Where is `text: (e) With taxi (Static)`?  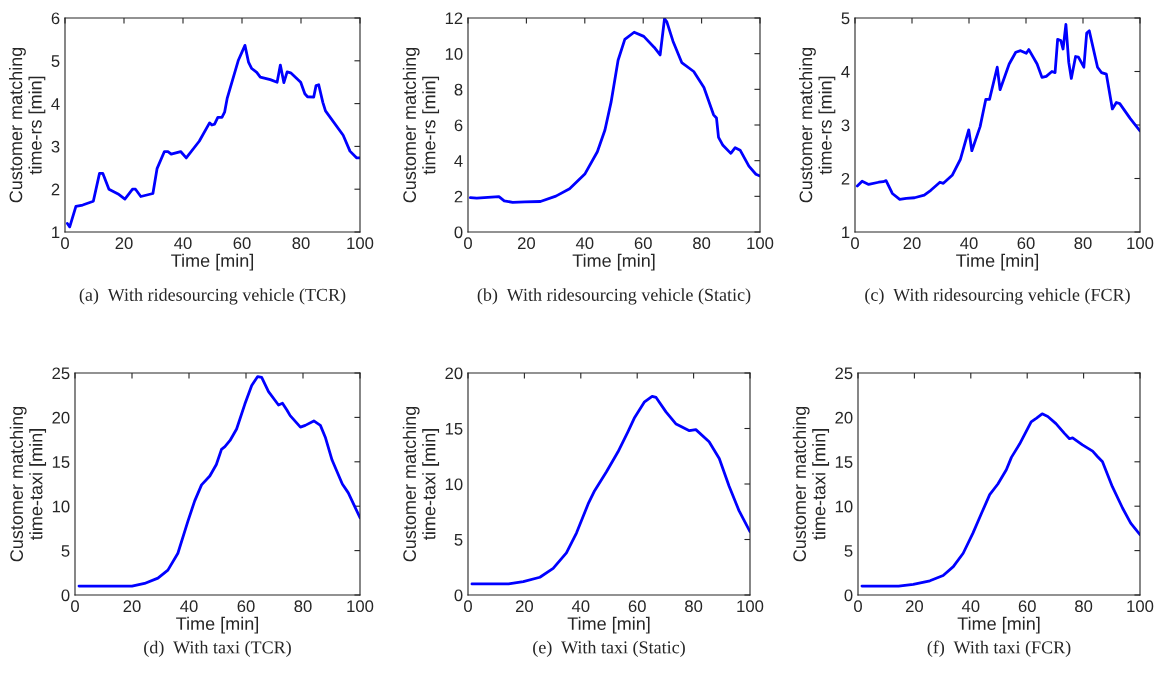 text: (e) With taxi (Static) is located at coordinates (609, 649).